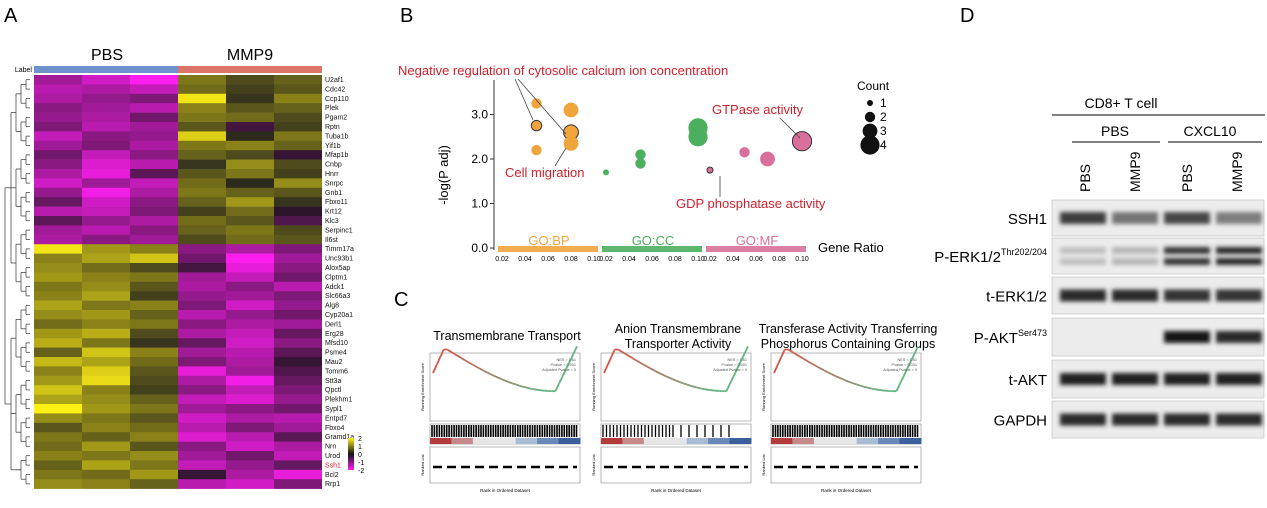 The image size is (1267, 508). Describe the element at coordinates (883, 131) in the screenshot. I see `size-legend-label: 3` at that location.